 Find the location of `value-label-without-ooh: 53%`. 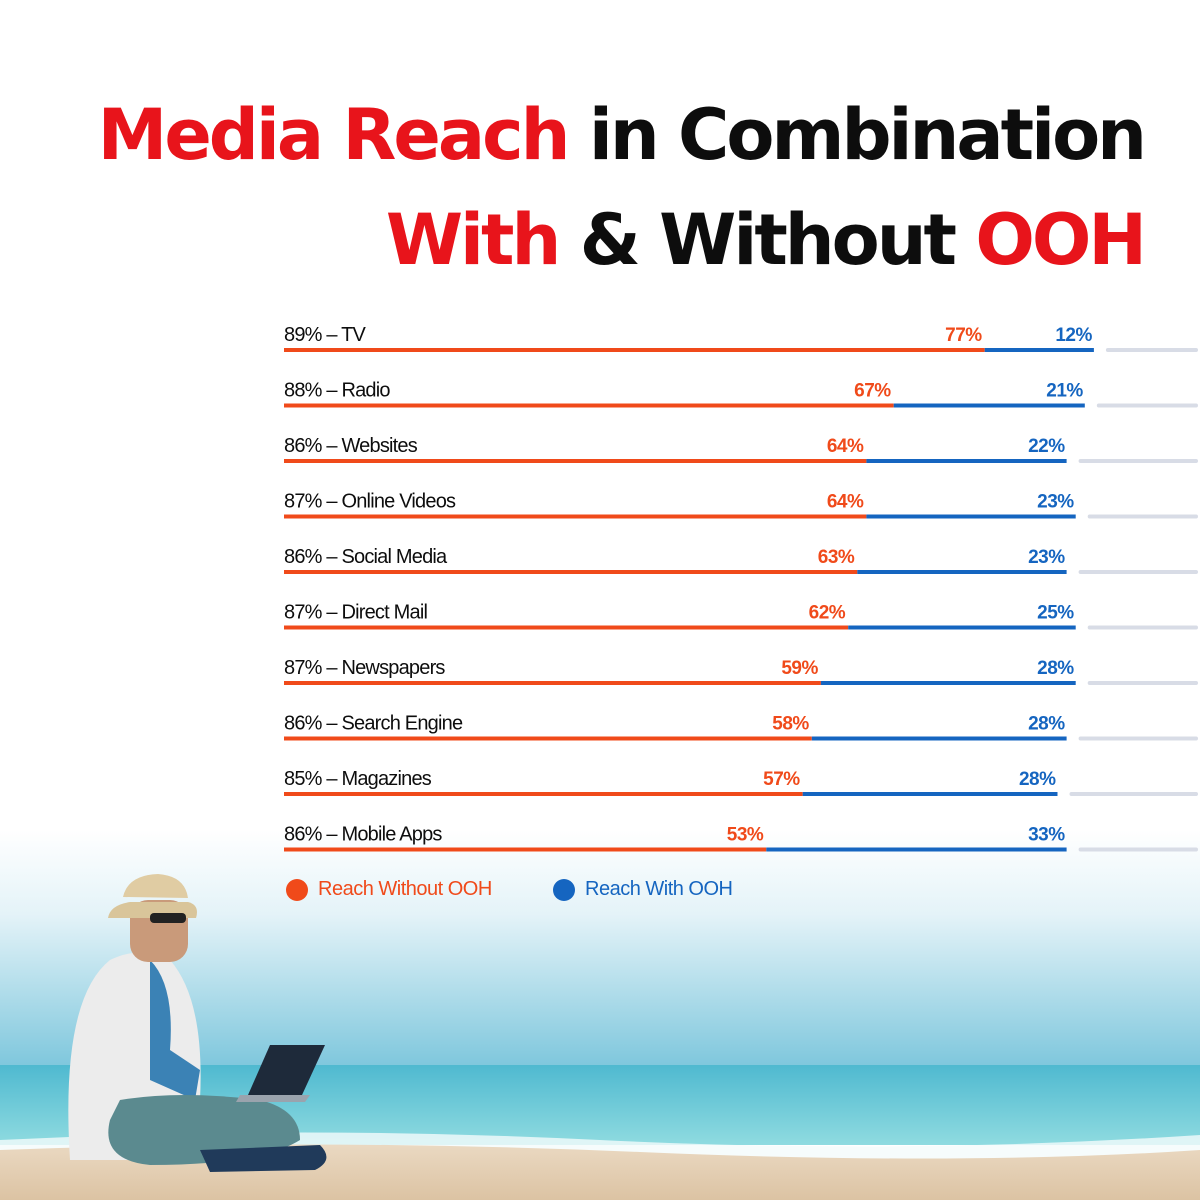

value-label-without-ooh: 53% is located at coordinates (745, 835).